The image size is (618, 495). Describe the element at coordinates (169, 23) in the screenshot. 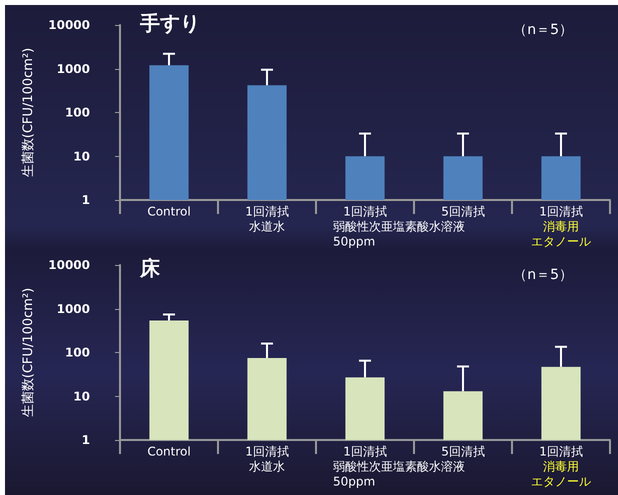

I see `chart-title: 手すり` at that location.